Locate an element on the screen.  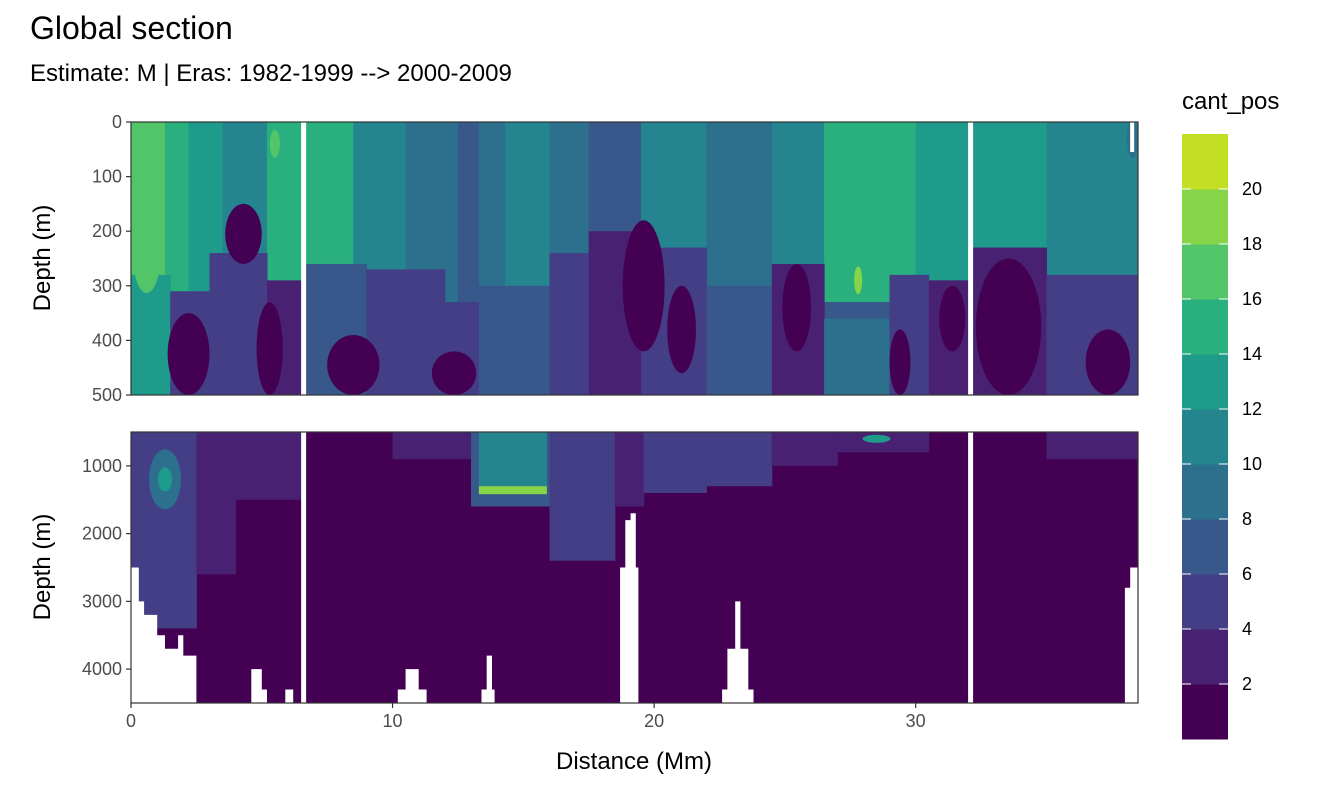
legend-label: 10 is located at coordinates (1252, 464).